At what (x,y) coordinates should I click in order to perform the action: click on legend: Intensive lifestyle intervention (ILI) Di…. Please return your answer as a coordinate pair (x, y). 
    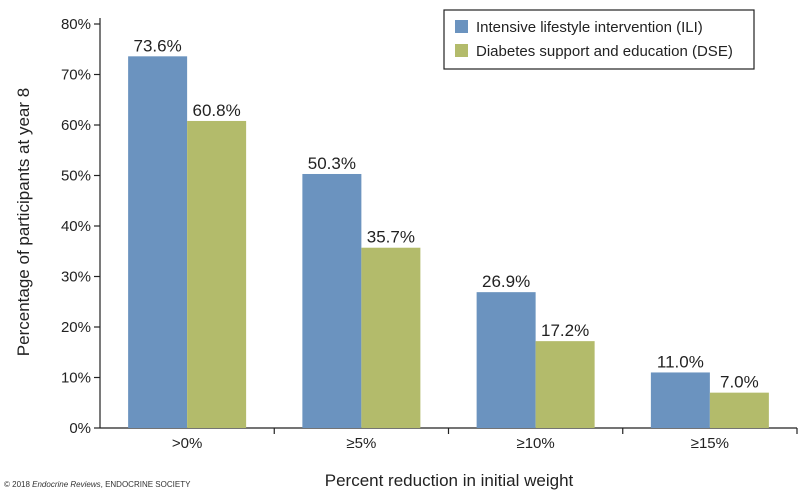
    Looking at the image, I should click on (599, 39).